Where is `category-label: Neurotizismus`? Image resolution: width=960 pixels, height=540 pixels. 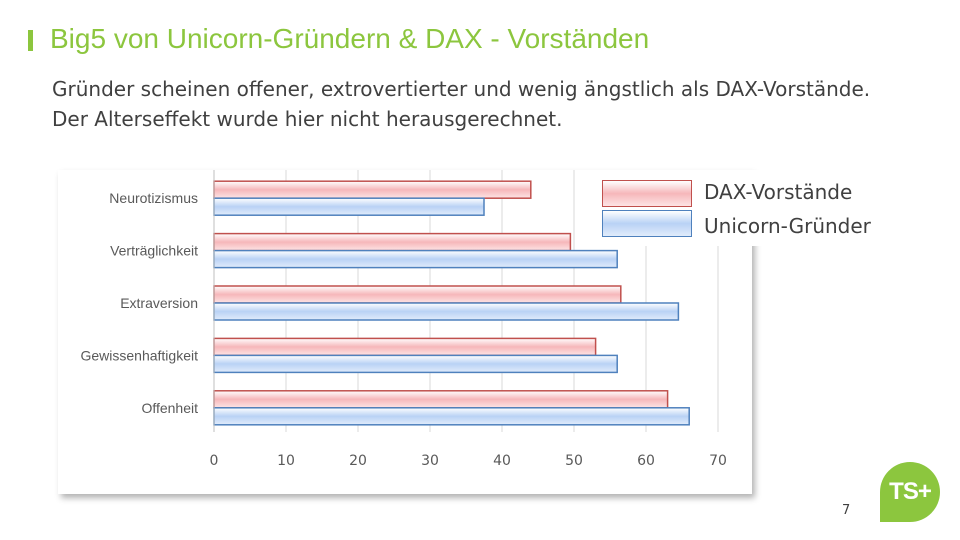 category-label: Neurotizismus is located at coordinates (153, 198).